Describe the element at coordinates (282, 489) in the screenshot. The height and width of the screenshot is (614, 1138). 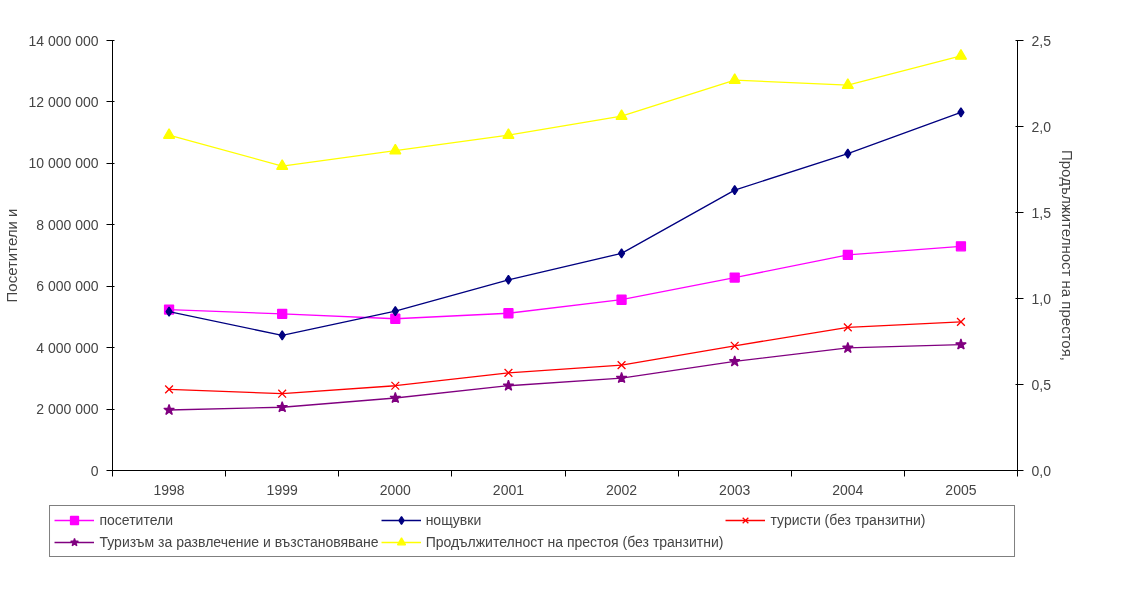
I see `x-tick-label: 1999` at that location.